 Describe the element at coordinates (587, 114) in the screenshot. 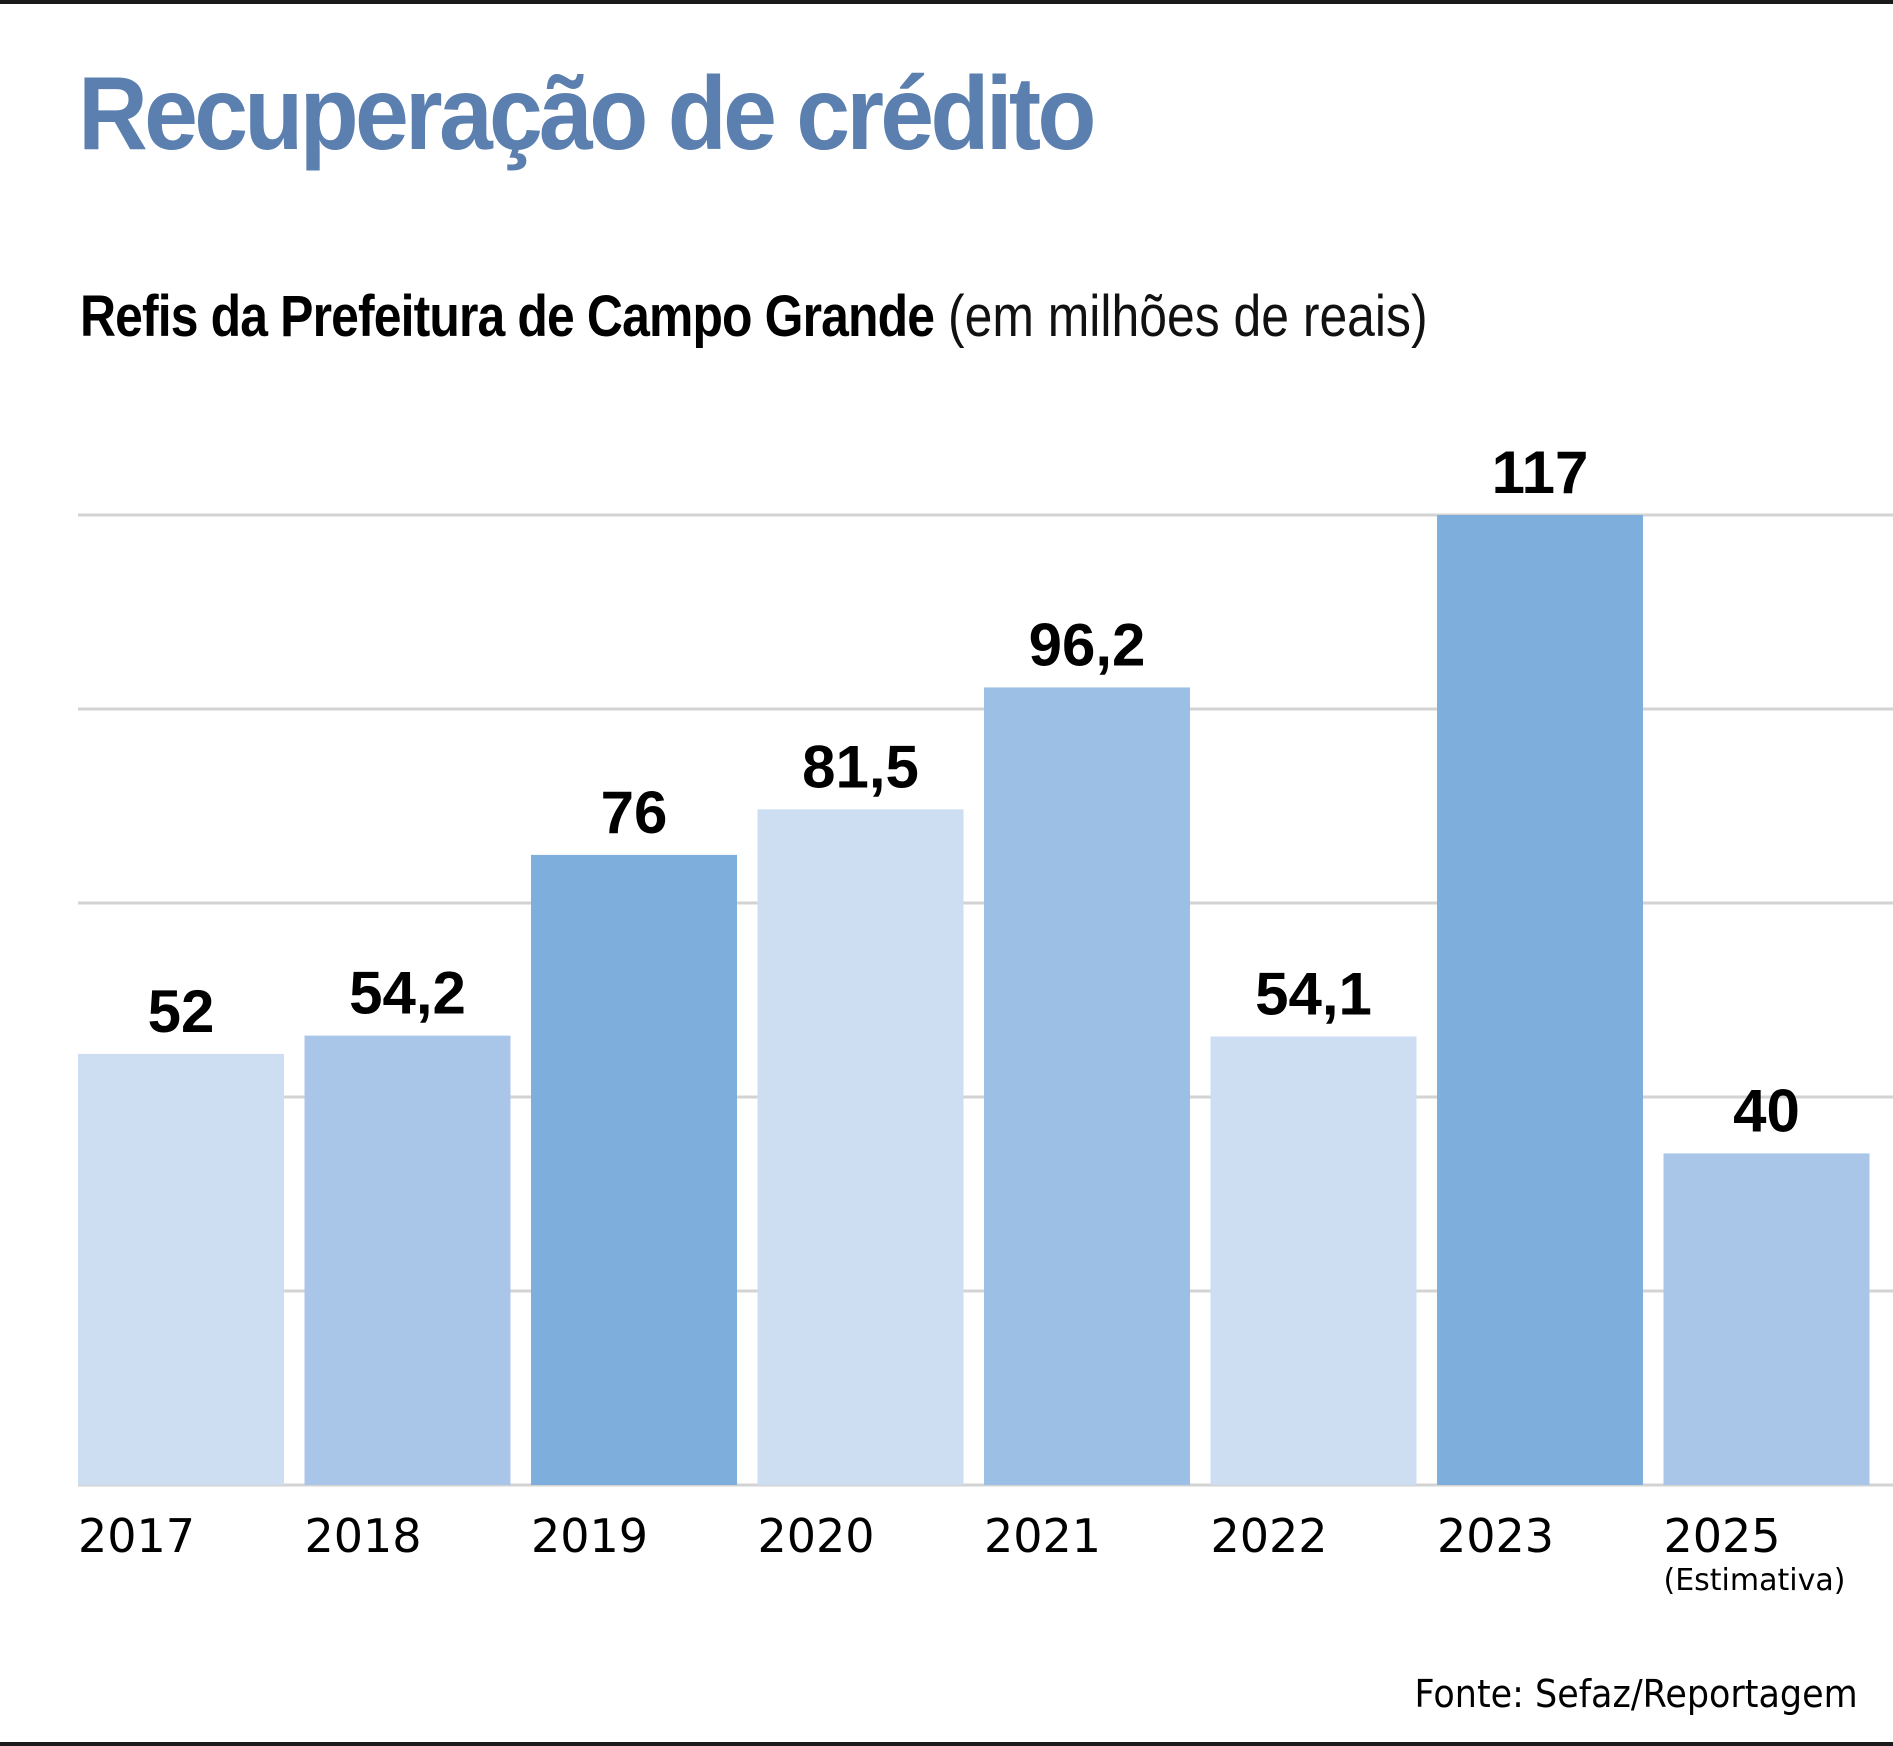

I see `chart-title: Recuperação de crédito` at that location.